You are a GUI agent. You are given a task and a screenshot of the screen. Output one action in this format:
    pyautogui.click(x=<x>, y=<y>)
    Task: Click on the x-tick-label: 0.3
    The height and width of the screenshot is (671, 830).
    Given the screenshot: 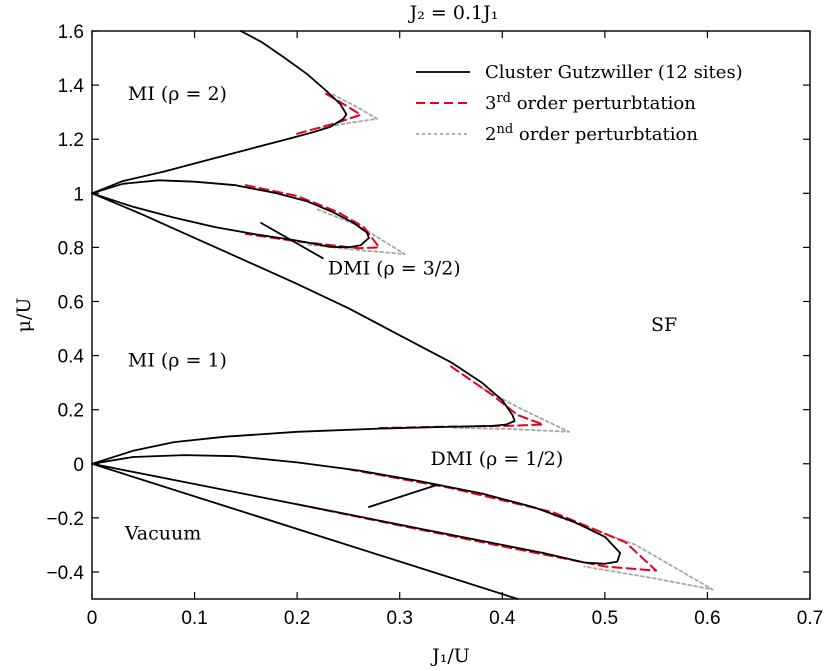 What is the action you would take?
    pyautogui.click(x=400, y=618)
    